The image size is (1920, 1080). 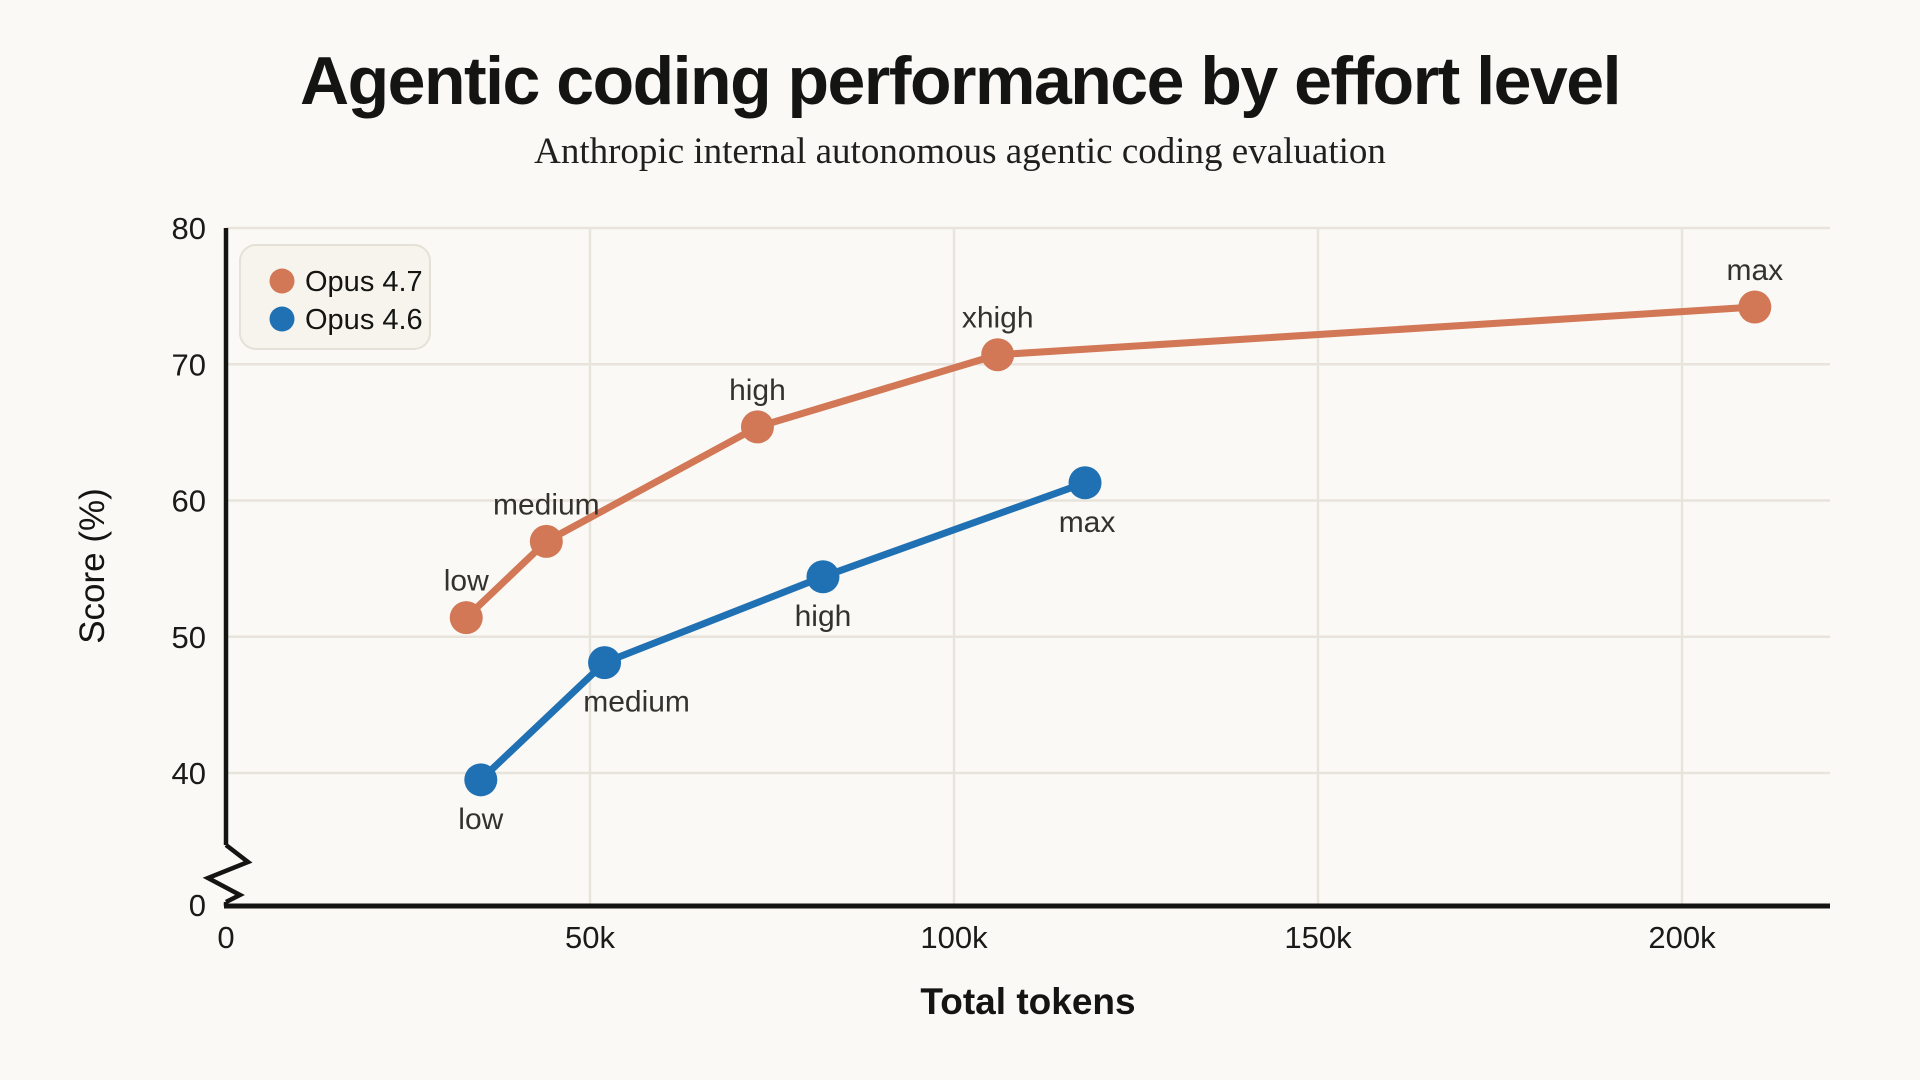 What do you see at coordinates (189, 228) in the screenshot?
I see `tick-label-y: 80` at bounding box center [189, 228].